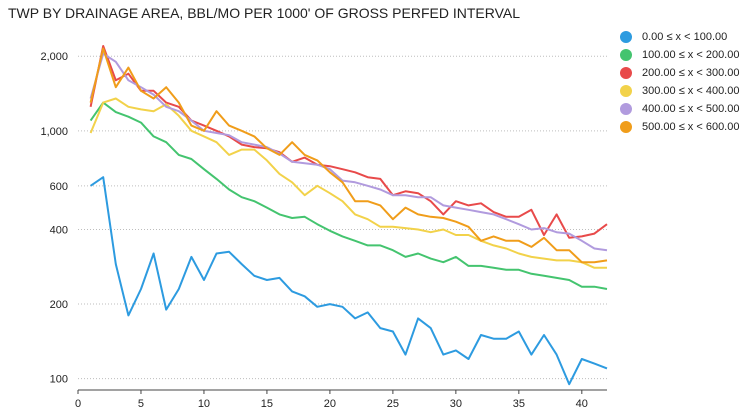 This screenshot has height=417, width=747. What do you see at coordinates (141, 404) in the screenshot?
I see `x-tick-label: 5` at bounding box center [141, 404].